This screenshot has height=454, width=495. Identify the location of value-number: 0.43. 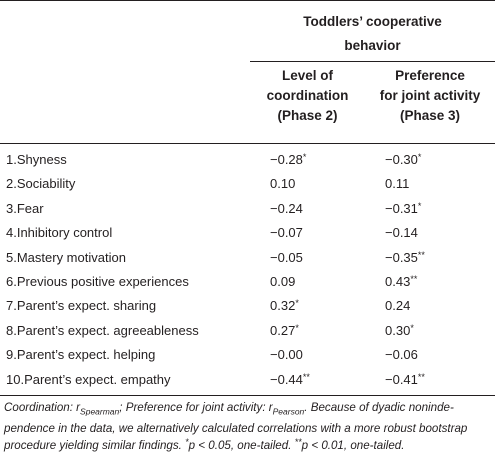
(398, 281).